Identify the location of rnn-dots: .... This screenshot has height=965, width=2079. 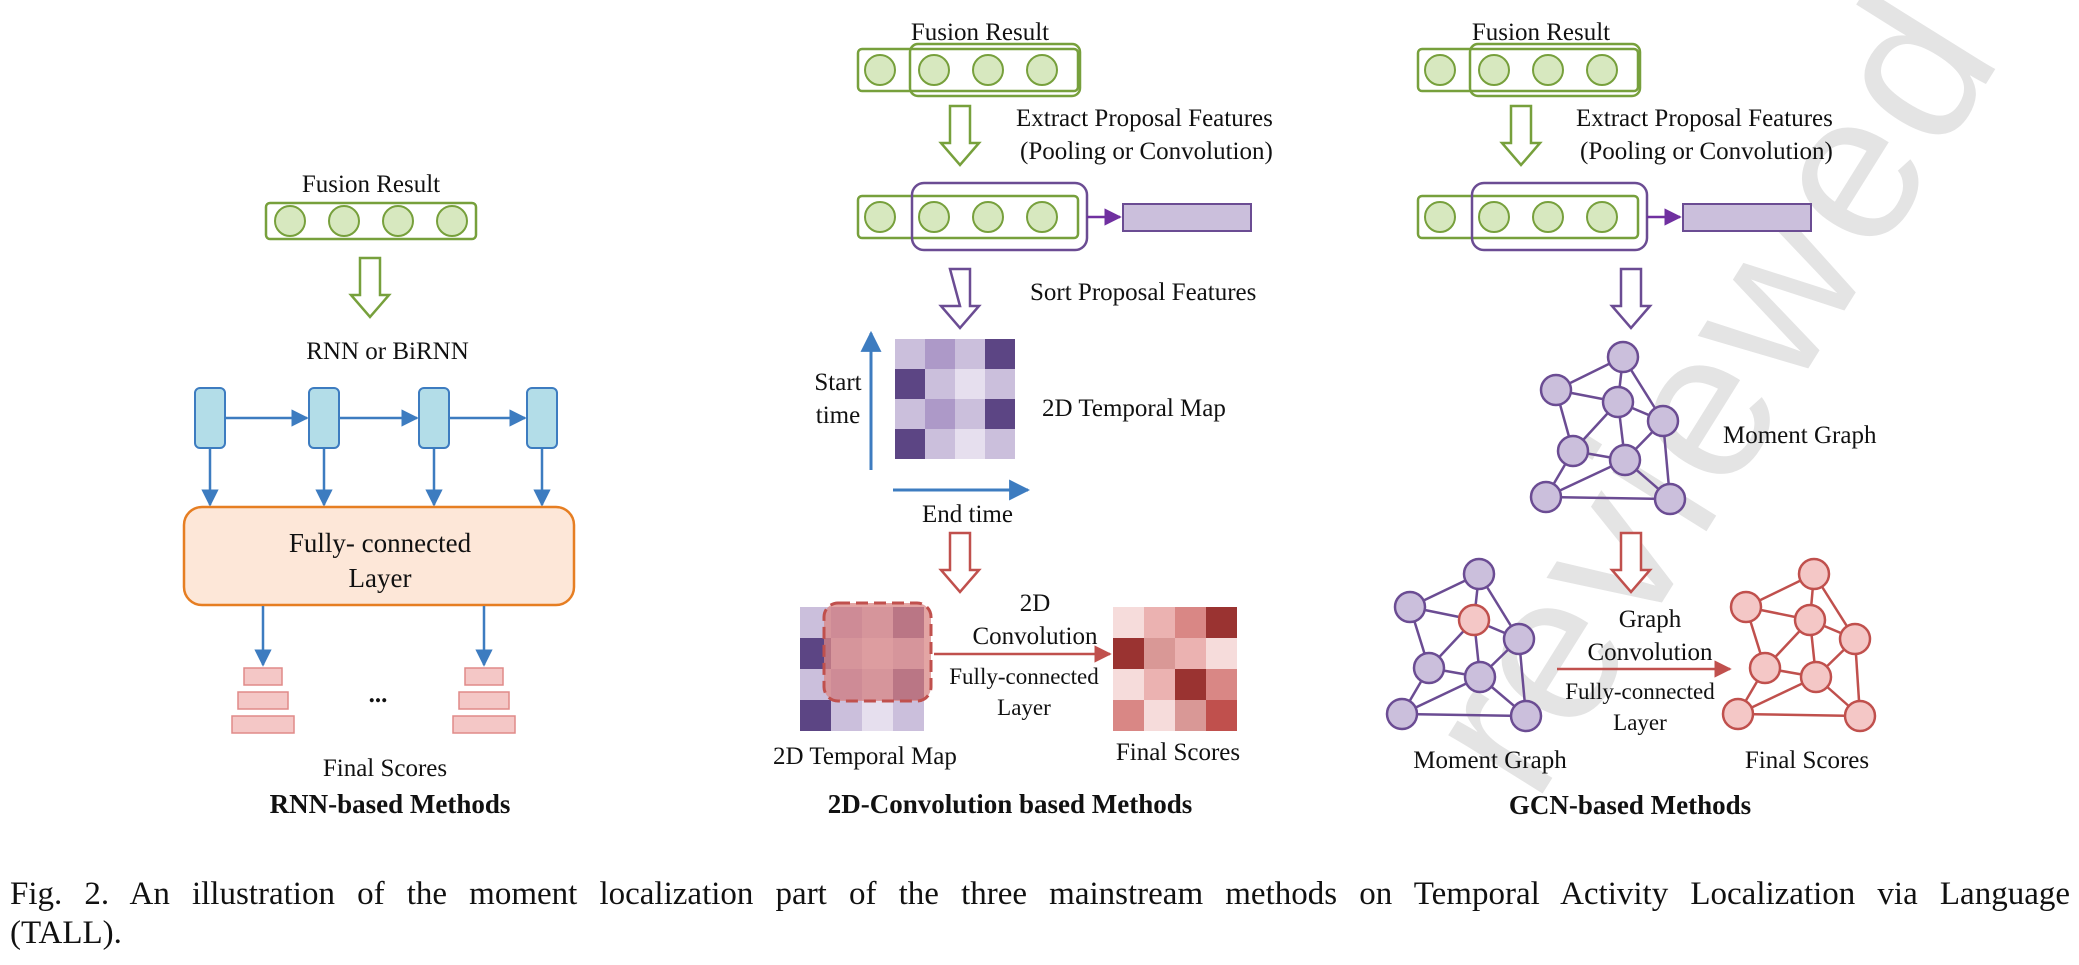
(378, 694).